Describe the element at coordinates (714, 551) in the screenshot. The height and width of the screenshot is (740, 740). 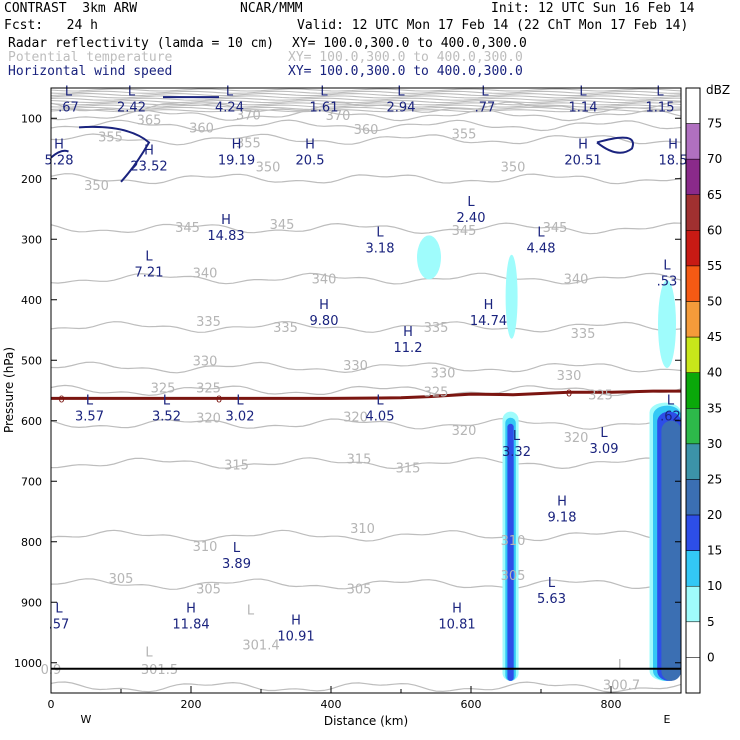
I see `colorbar-label: 15` at that location.